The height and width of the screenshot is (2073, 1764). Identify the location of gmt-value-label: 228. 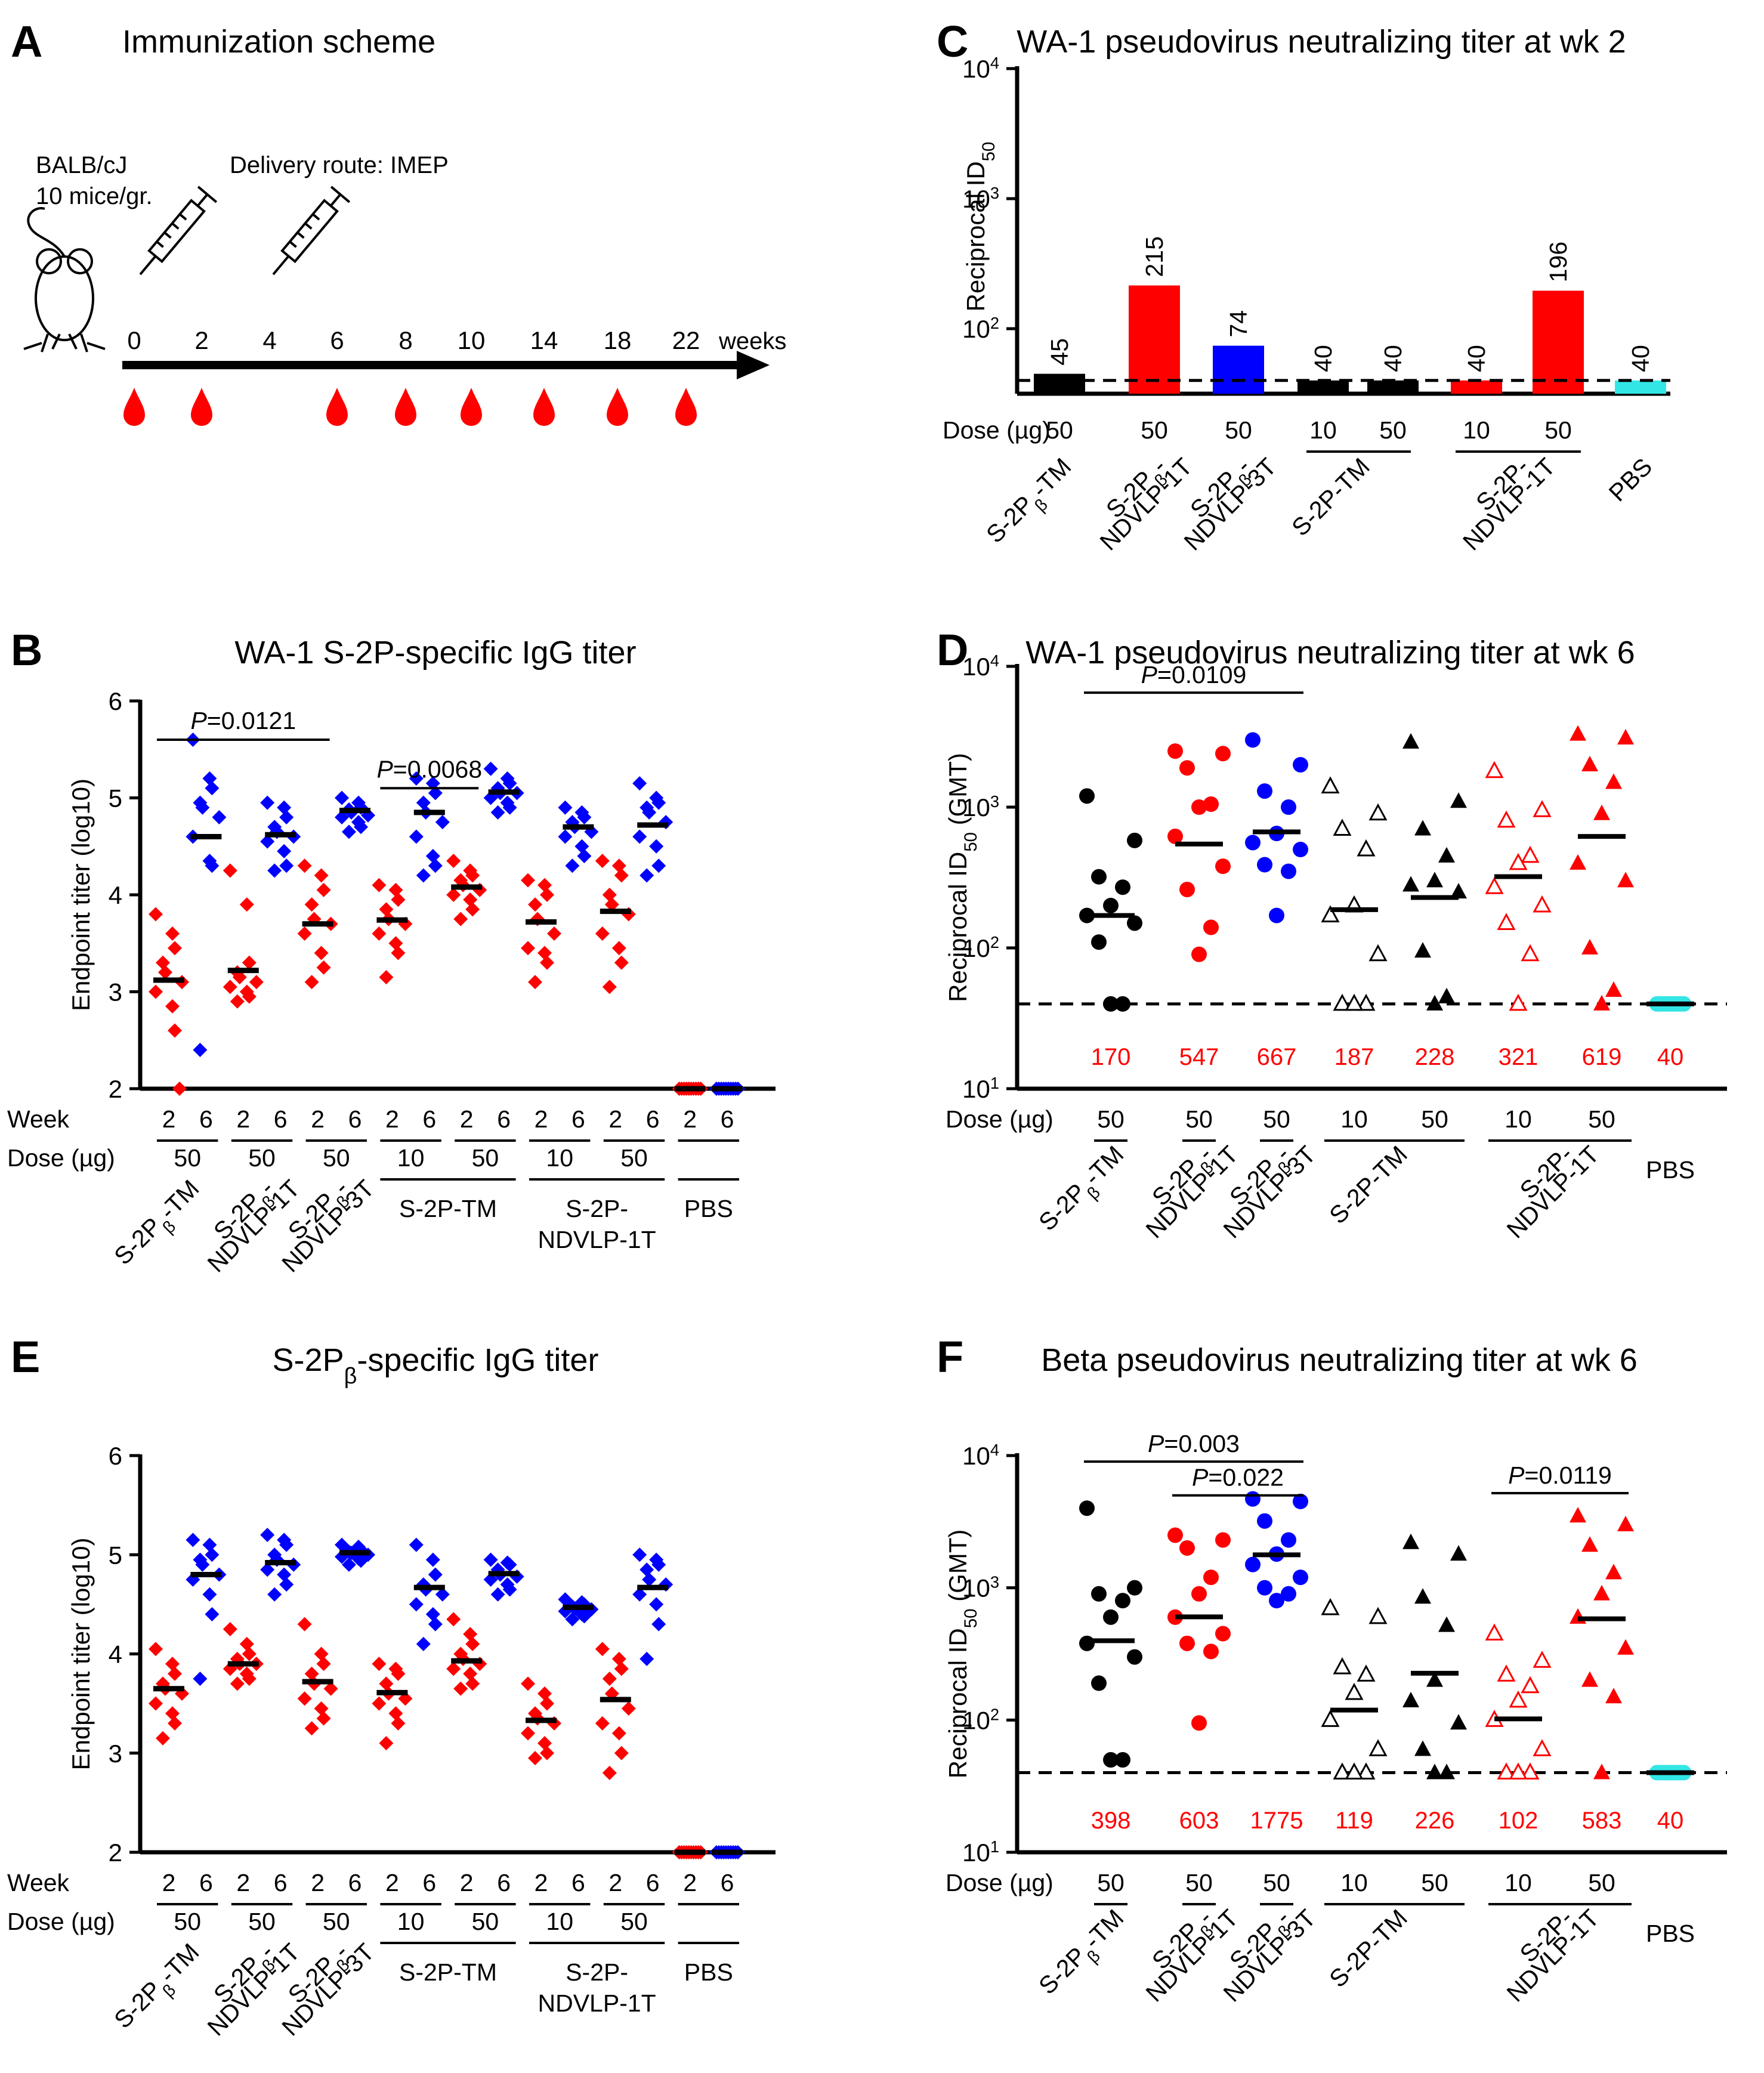
(1435, 1057).